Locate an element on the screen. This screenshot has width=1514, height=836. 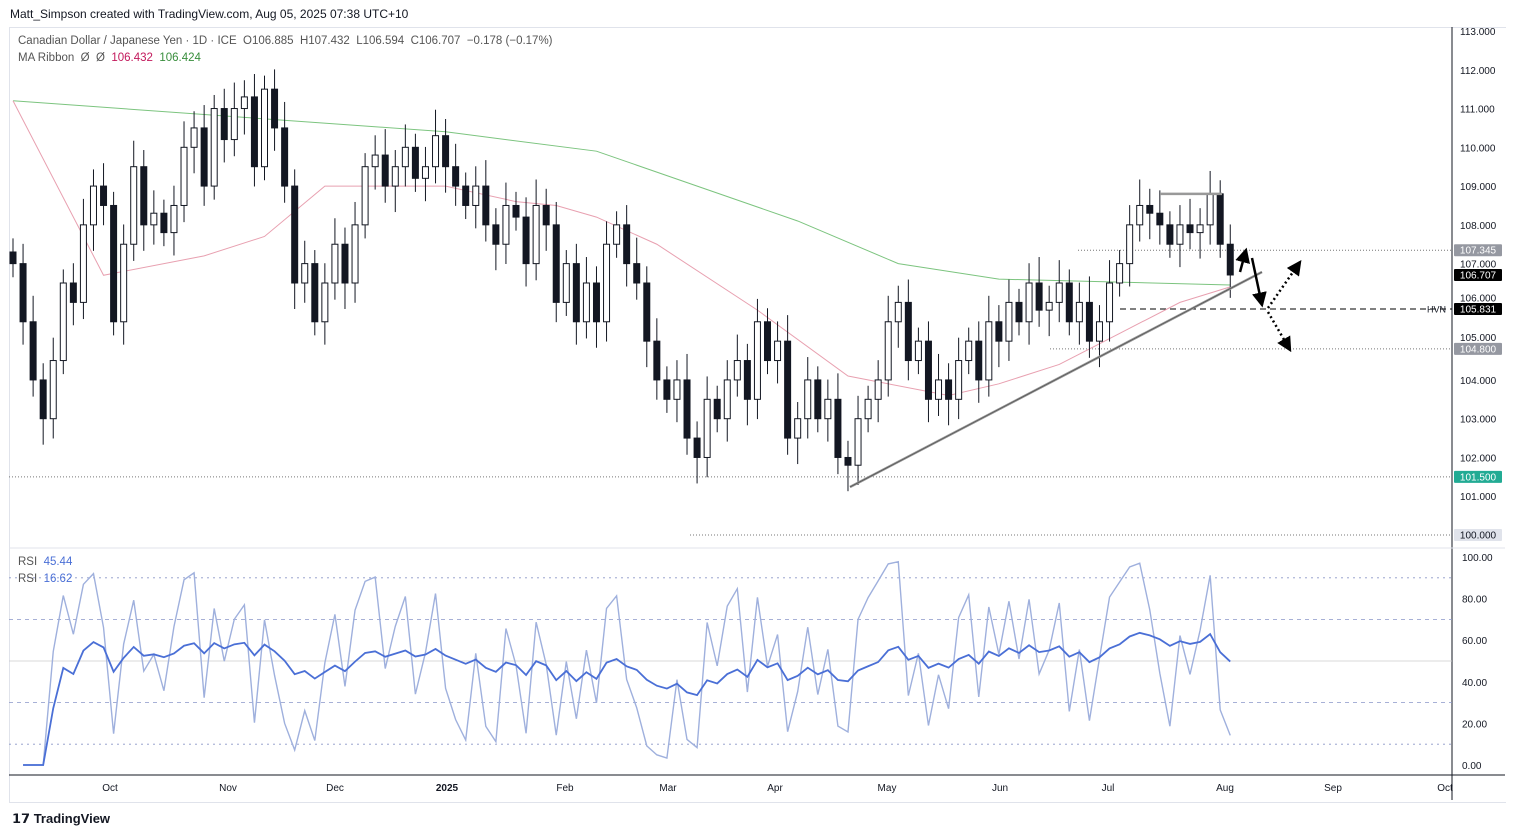
price-tick-label: 111.000 is located at coordinates (1477, 110).